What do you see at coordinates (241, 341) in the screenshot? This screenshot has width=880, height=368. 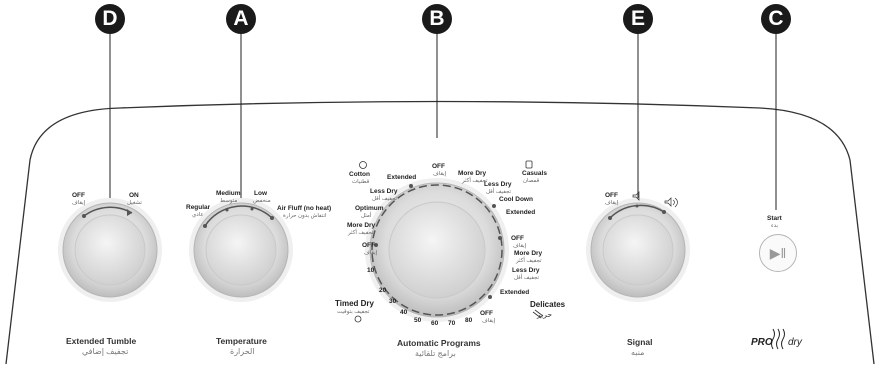 I see `temperature-title: Temperature` at bounding box center [241, 341].